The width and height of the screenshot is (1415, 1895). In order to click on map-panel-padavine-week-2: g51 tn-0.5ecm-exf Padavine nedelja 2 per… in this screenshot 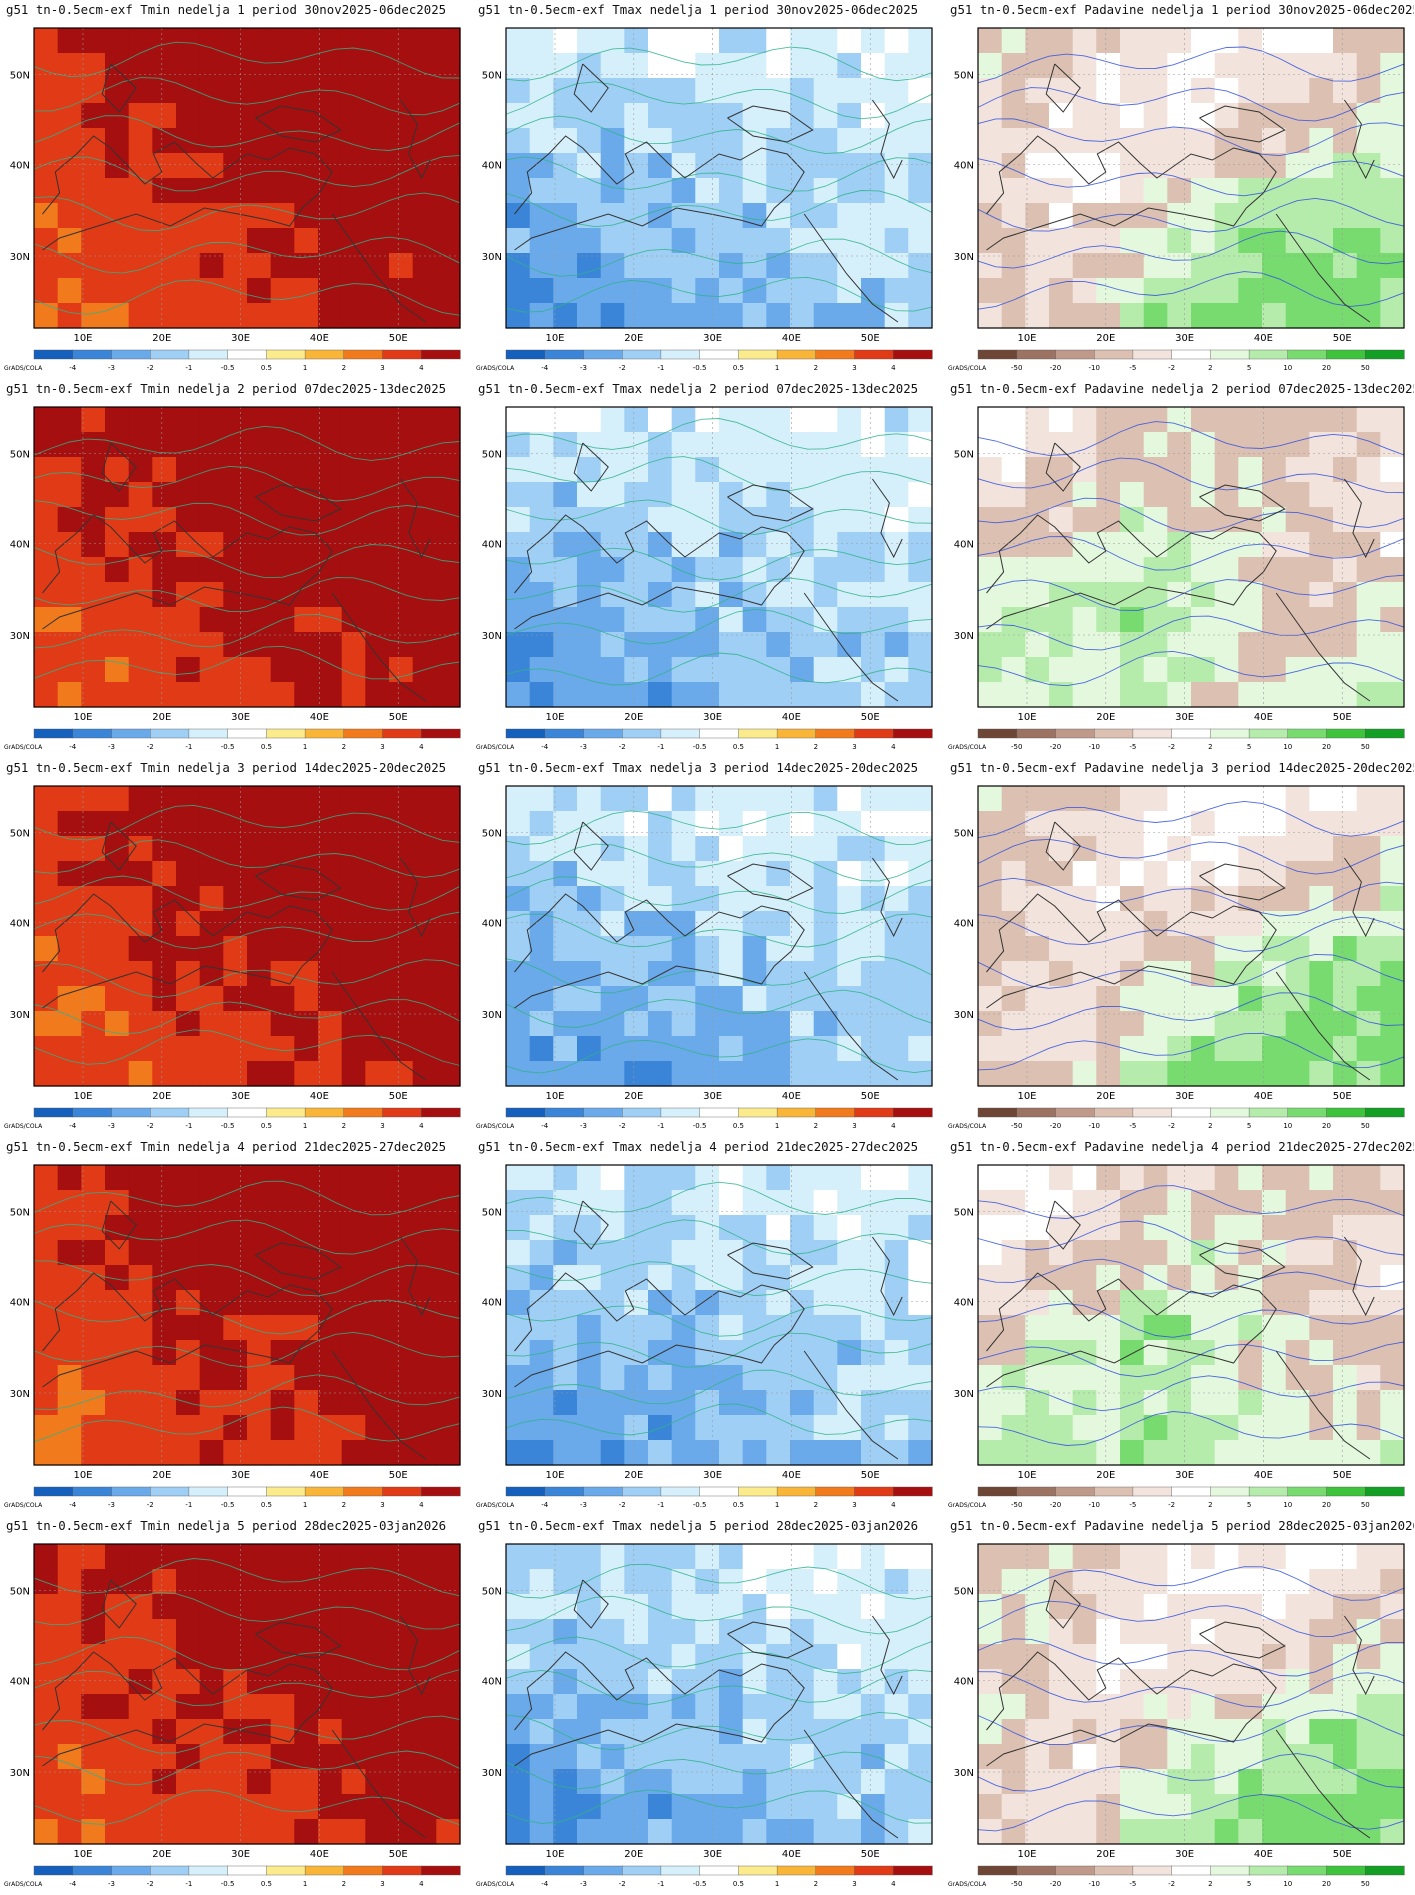, I will do `click(1179, 568)`.